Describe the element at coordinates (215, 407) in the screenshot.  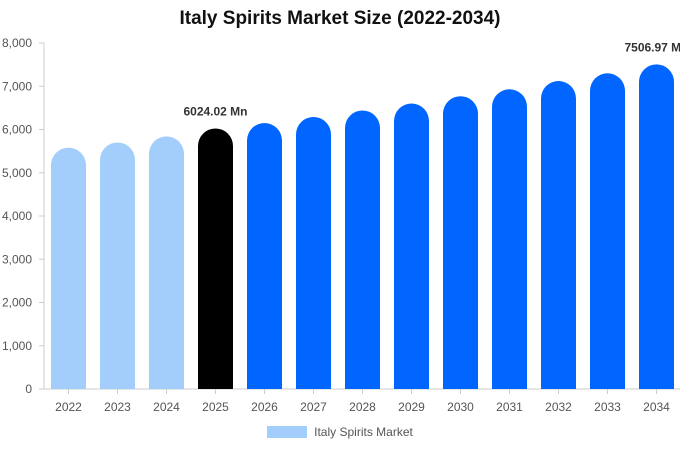
I see `x-tick-label: 2025` at that location.